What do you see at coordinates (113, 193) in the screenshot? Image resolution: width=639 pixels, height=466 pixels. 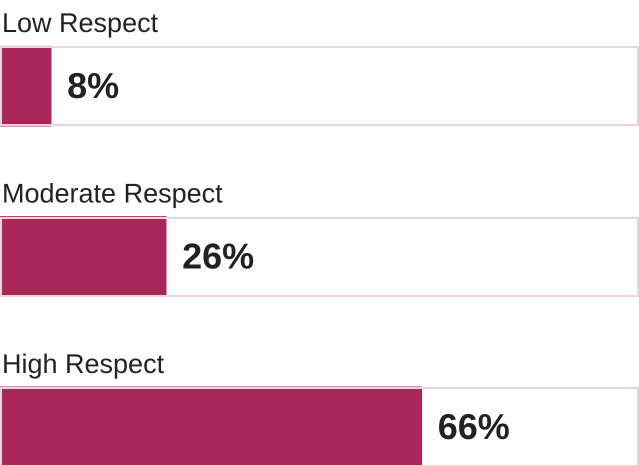 I see `y-tick-label: Moderate Respect` at bounding box center [113, 193].